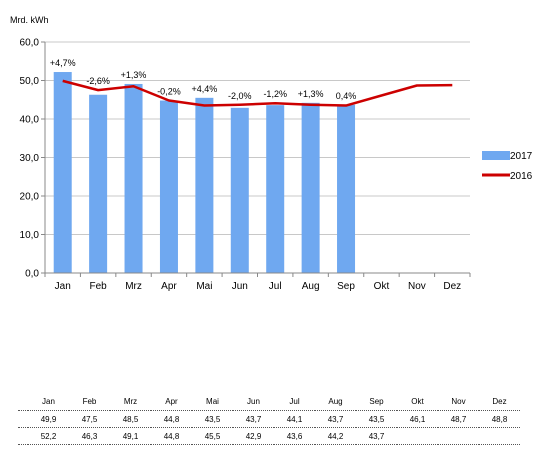  Describe the element at coordinates (130, 436) in the screenshot. I see `table-cell: 49,1` at that location.